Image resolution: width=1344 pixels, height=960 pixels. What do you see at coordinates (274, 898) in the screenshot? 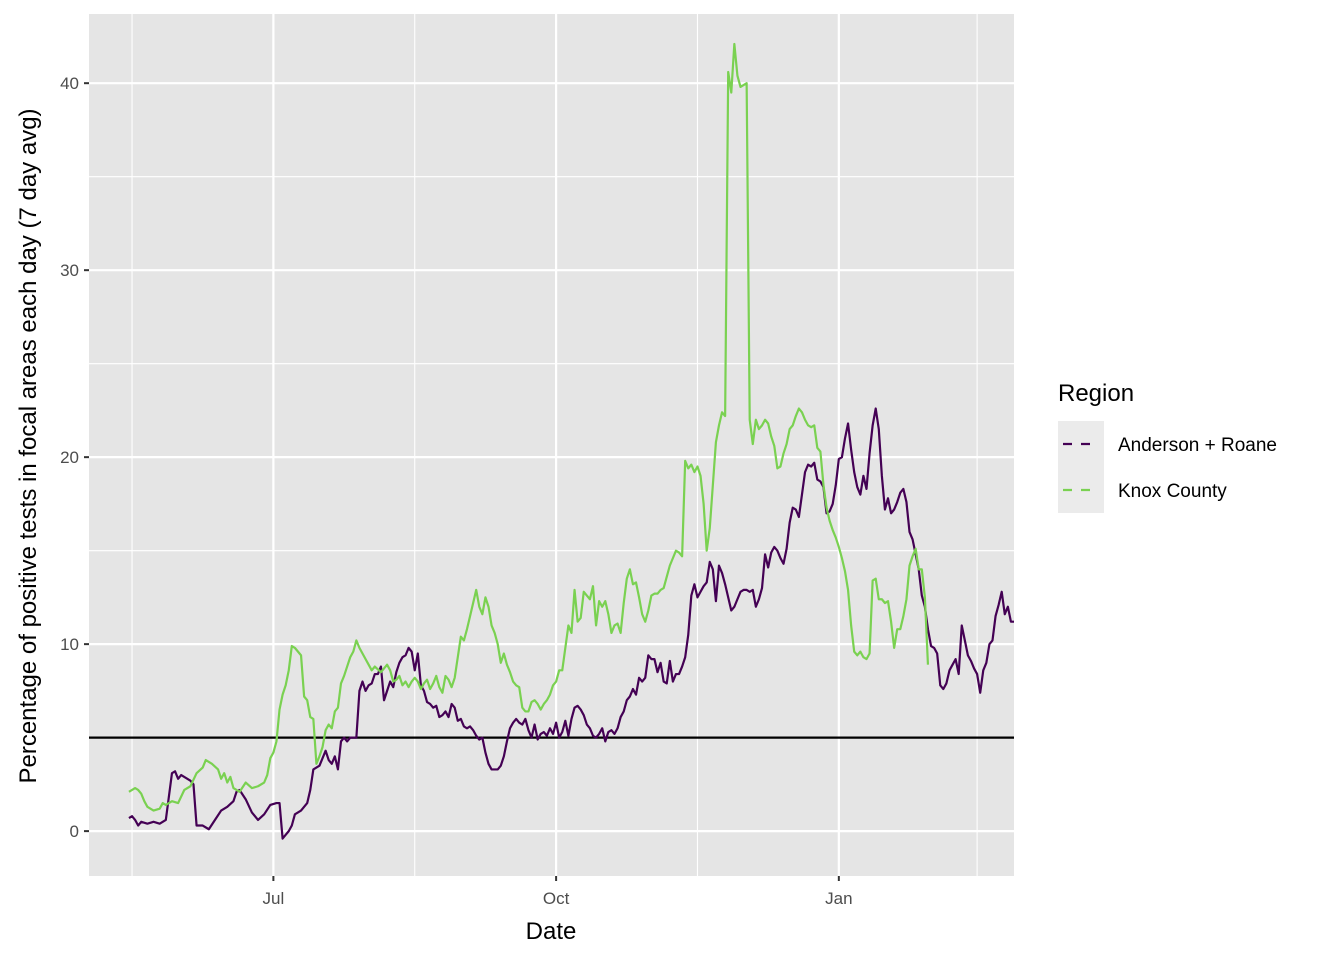
I see `x-tick-label: Jul` at bounding box center [274, 898].